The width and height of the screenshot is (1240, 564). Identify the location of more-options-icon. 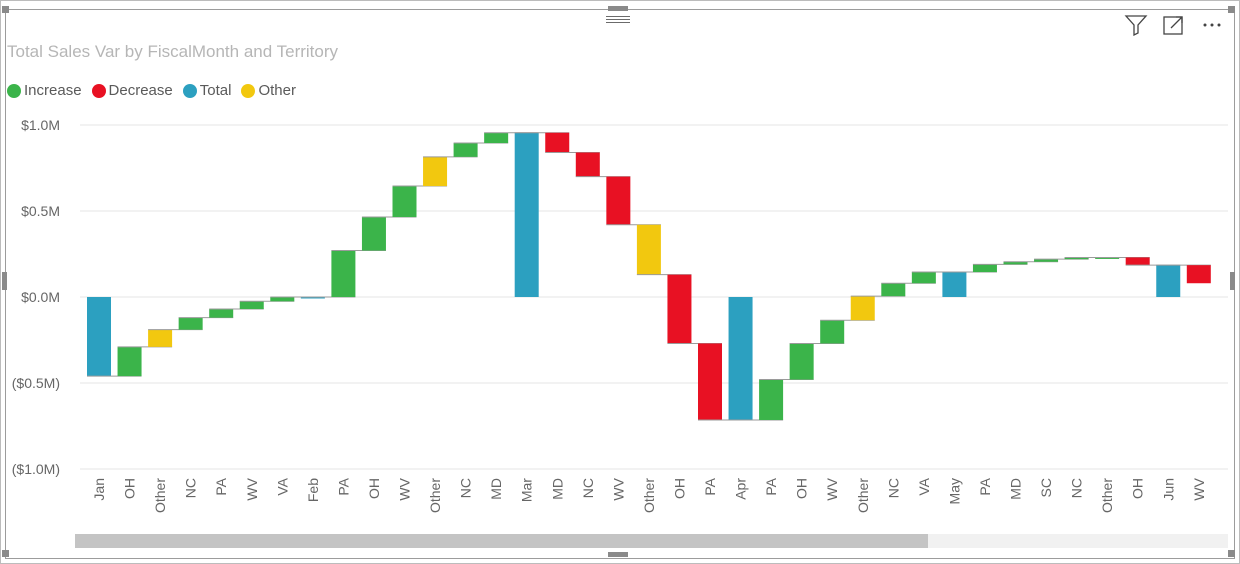
(1212, 25).